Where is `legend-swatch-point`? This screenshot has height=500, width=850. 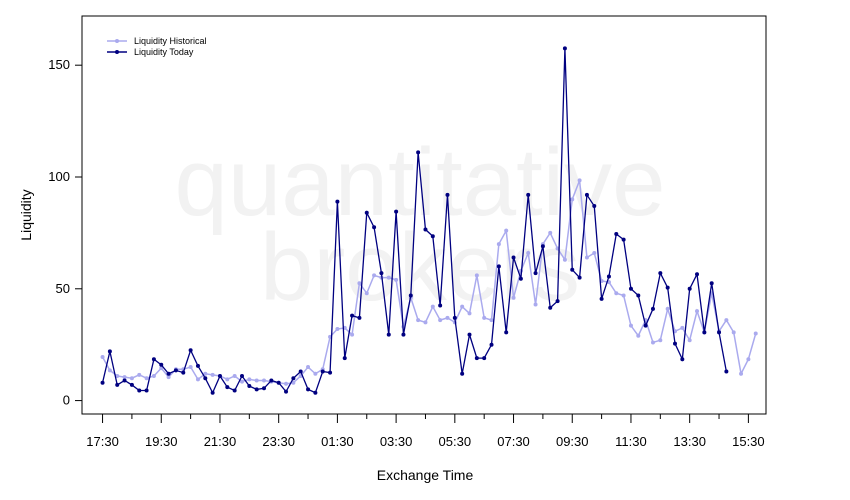 legend-swatch-point is located at coordinates (117, 52).